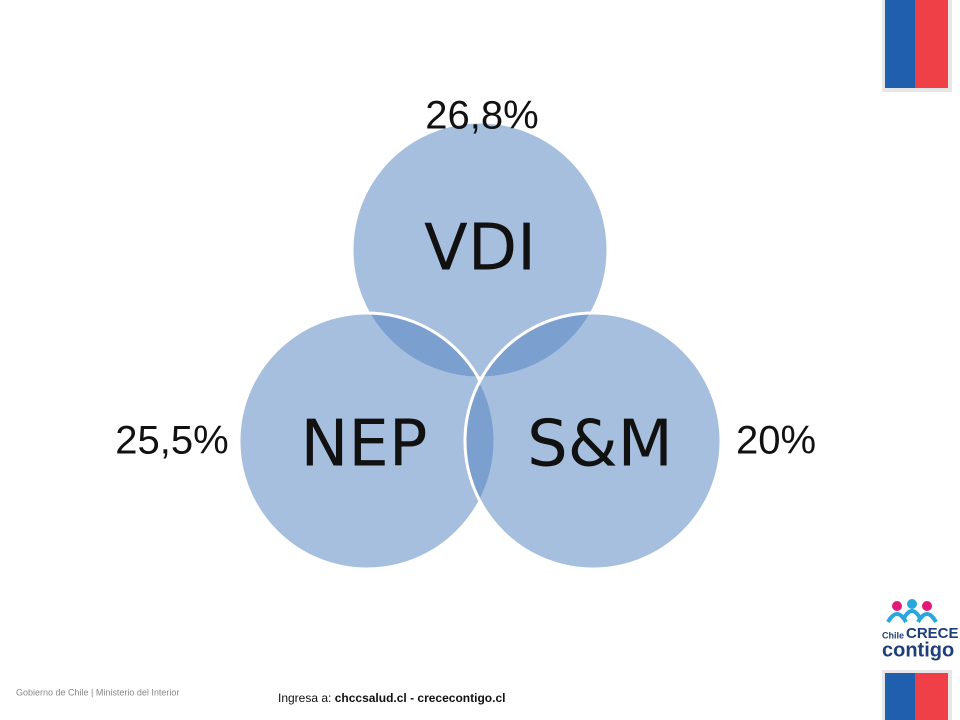  Describe the element at coordinates (917, 695) in the screenshot. I see `flag-bottom` at that location.